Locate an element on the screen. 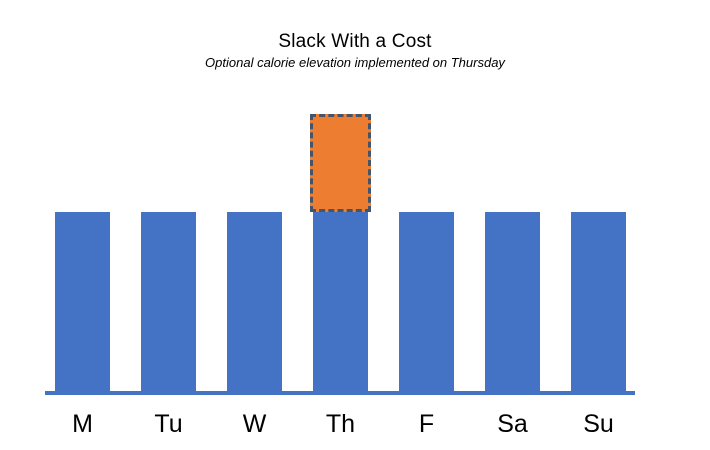 This screenshot has width=710, height=450. bar-column-f is located at coordinates (426, 302).